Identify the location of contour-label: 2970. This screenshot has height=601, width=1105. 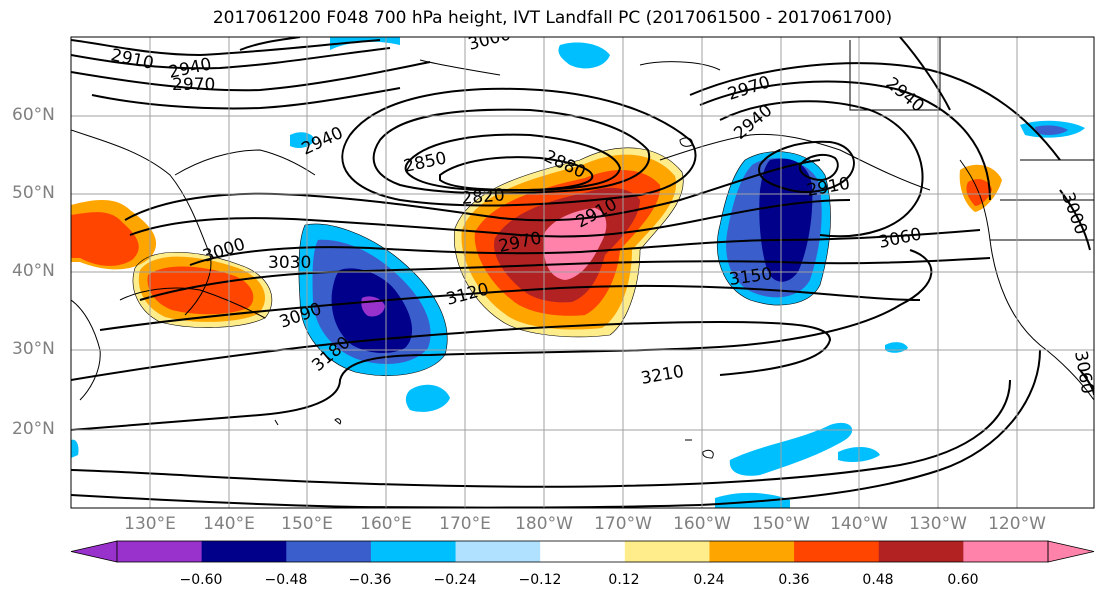
(193, 85).